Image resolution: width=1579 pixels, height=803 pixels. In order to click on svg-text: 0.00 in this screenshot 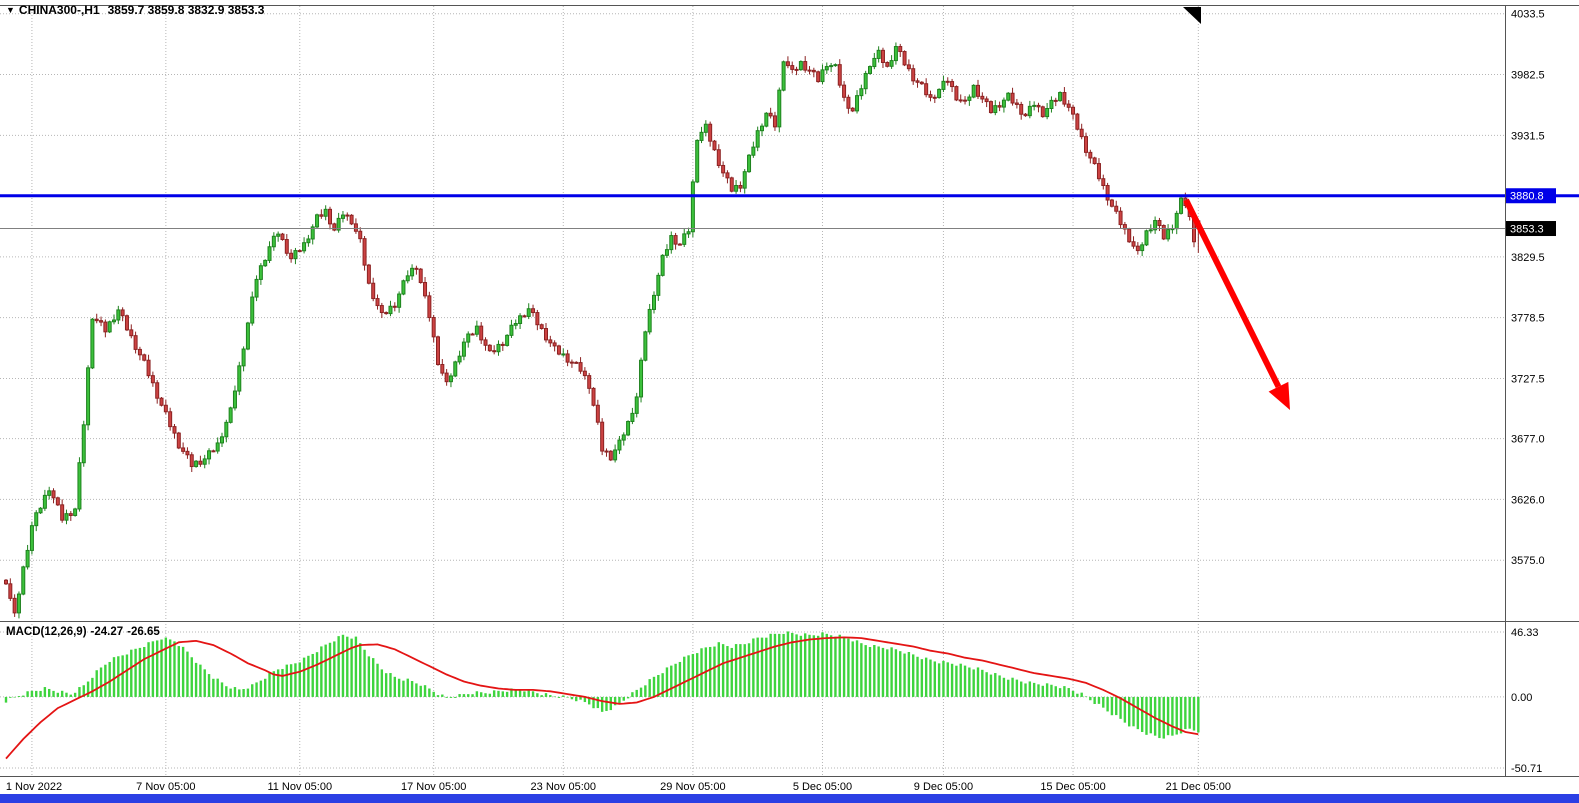, I will do `click(1521, 698)`.